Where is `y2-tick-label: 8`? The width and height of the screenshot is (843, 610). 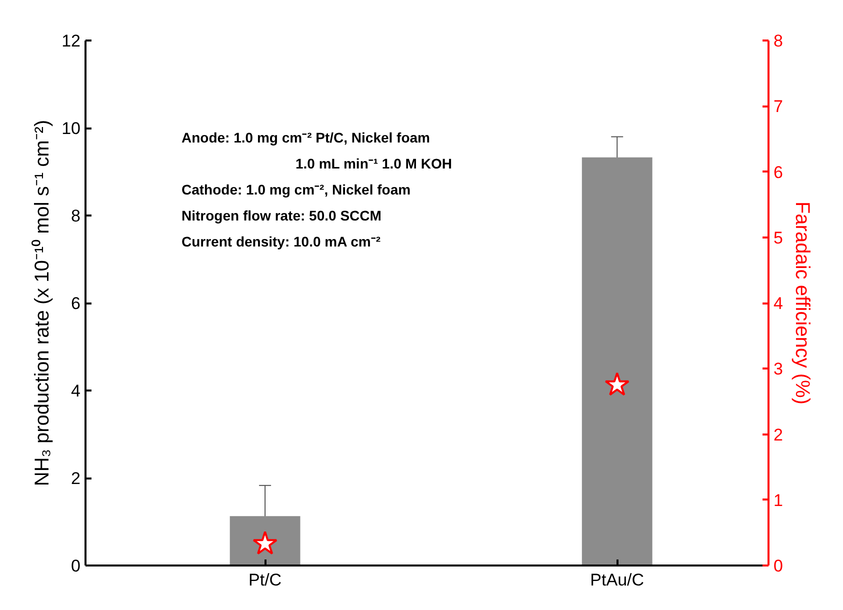 y2-tick-label: 8 is located at coordinates (778, 41).